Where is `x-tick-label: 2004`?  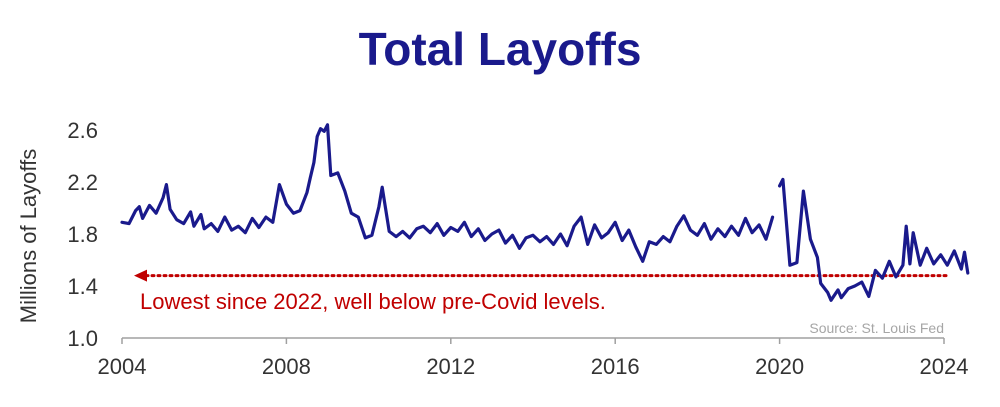 x-tick-label: 2004 is located at coordinates (122, 366).